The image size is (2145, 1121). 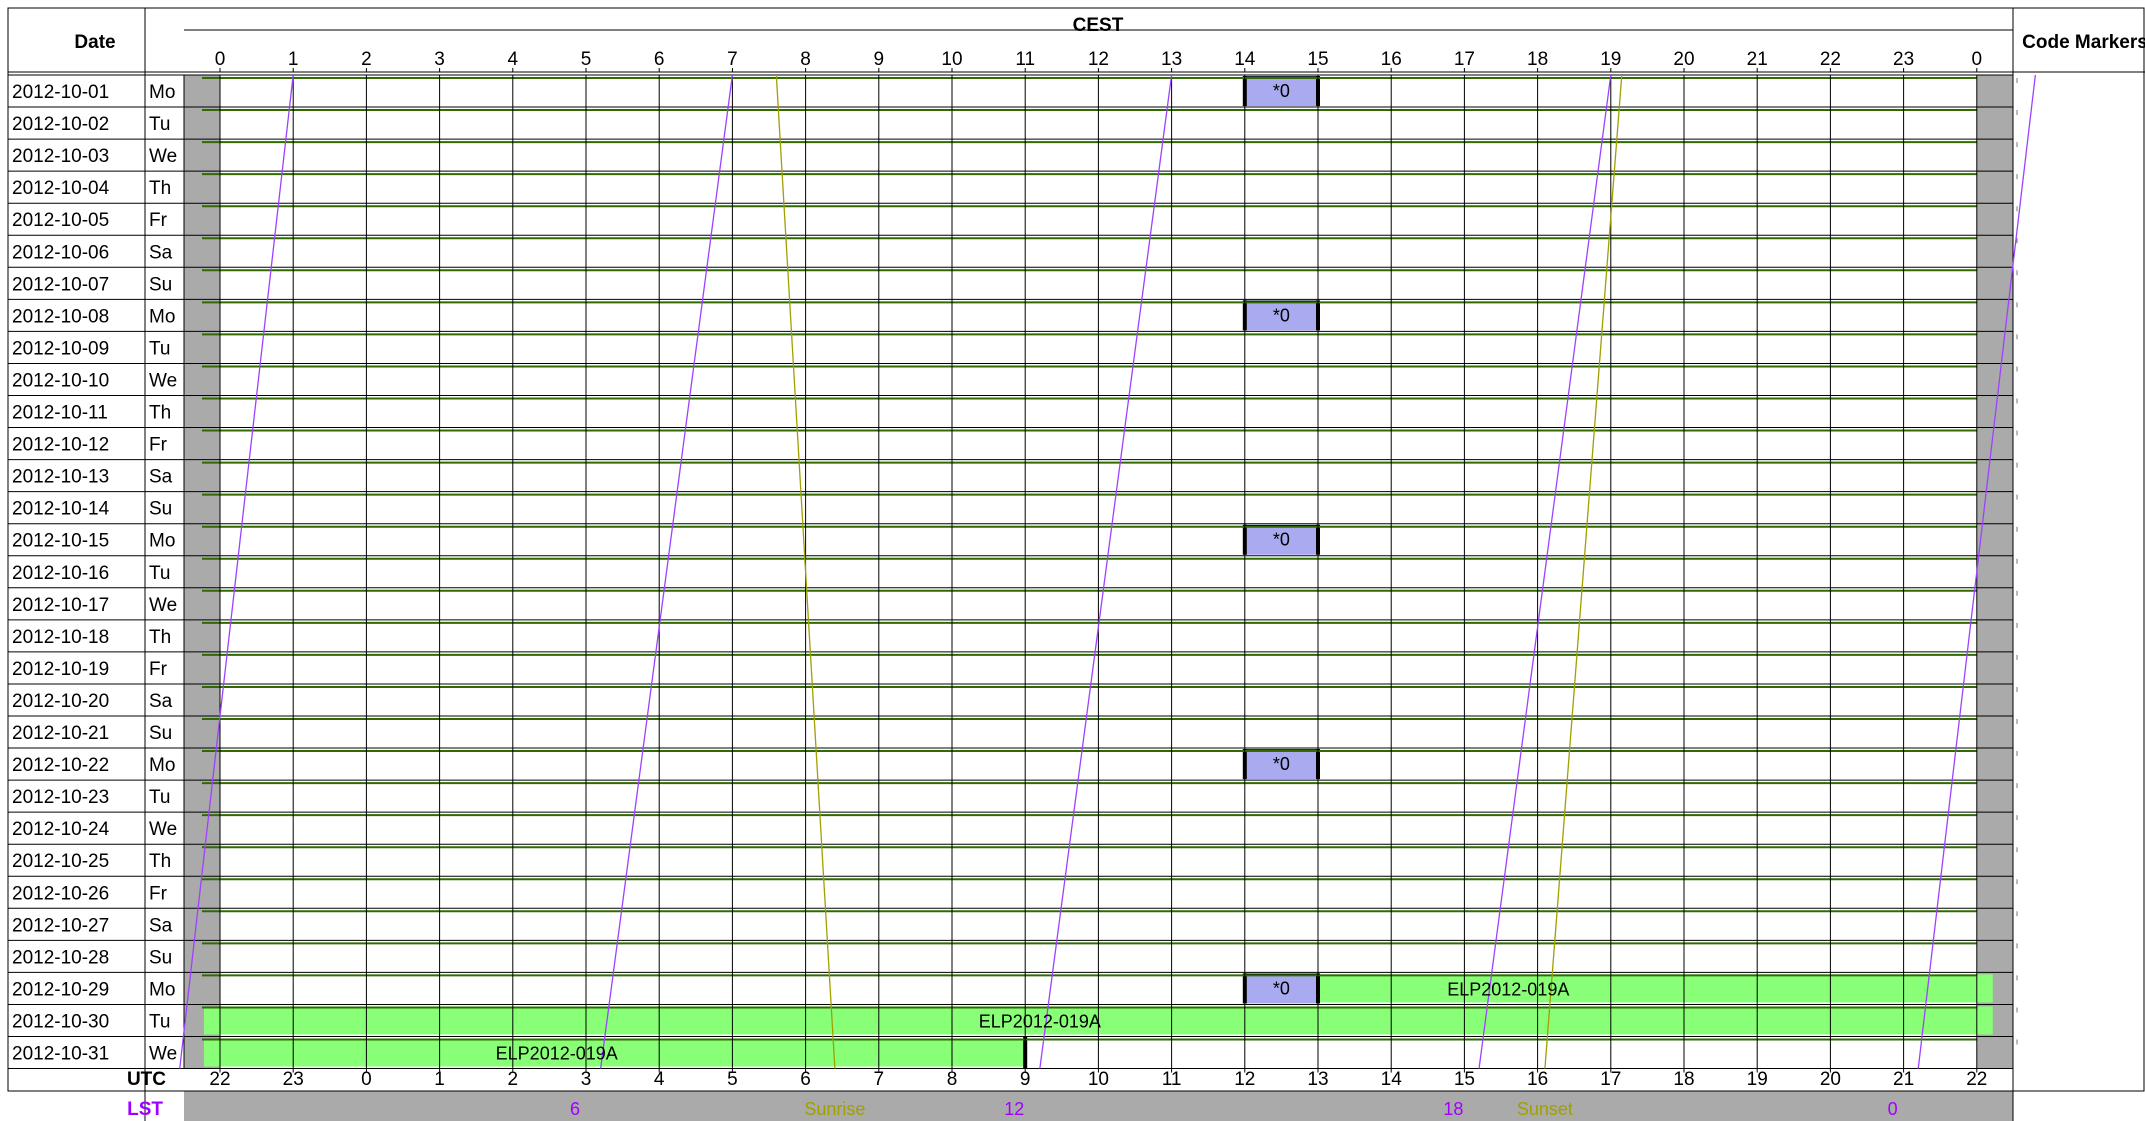 What do you see at coordinates (1903, 1079) in the screenshot?
I see `utc-hour-label: 21` at bounding box center [1903, 1079].